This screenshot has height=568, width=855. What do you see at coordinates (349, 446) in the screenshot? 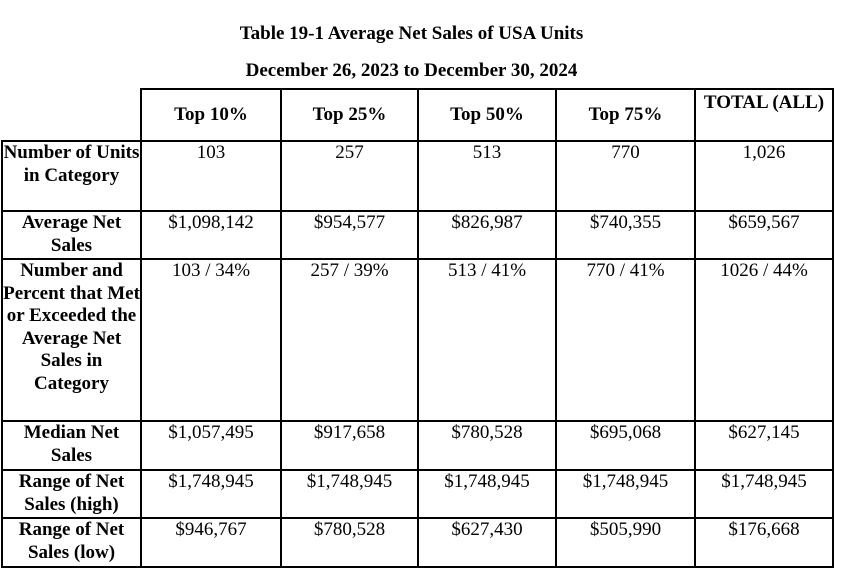
I see `table-cell: $917,658` at bounding box center [349, 446].